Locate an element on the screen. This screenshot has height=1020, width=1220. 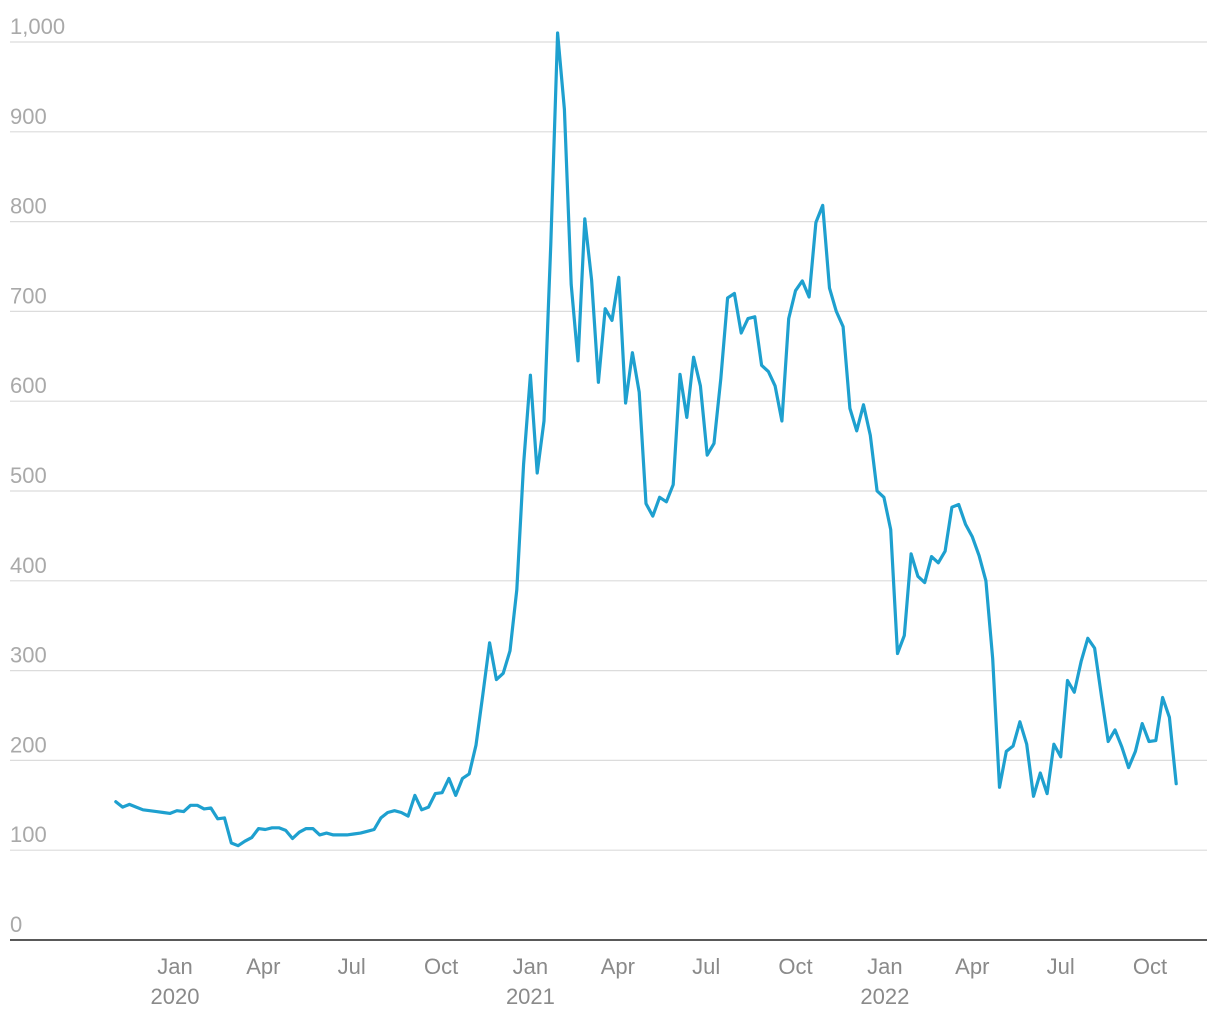
y-tick-label: 100 is located at coordinates (28, 834).